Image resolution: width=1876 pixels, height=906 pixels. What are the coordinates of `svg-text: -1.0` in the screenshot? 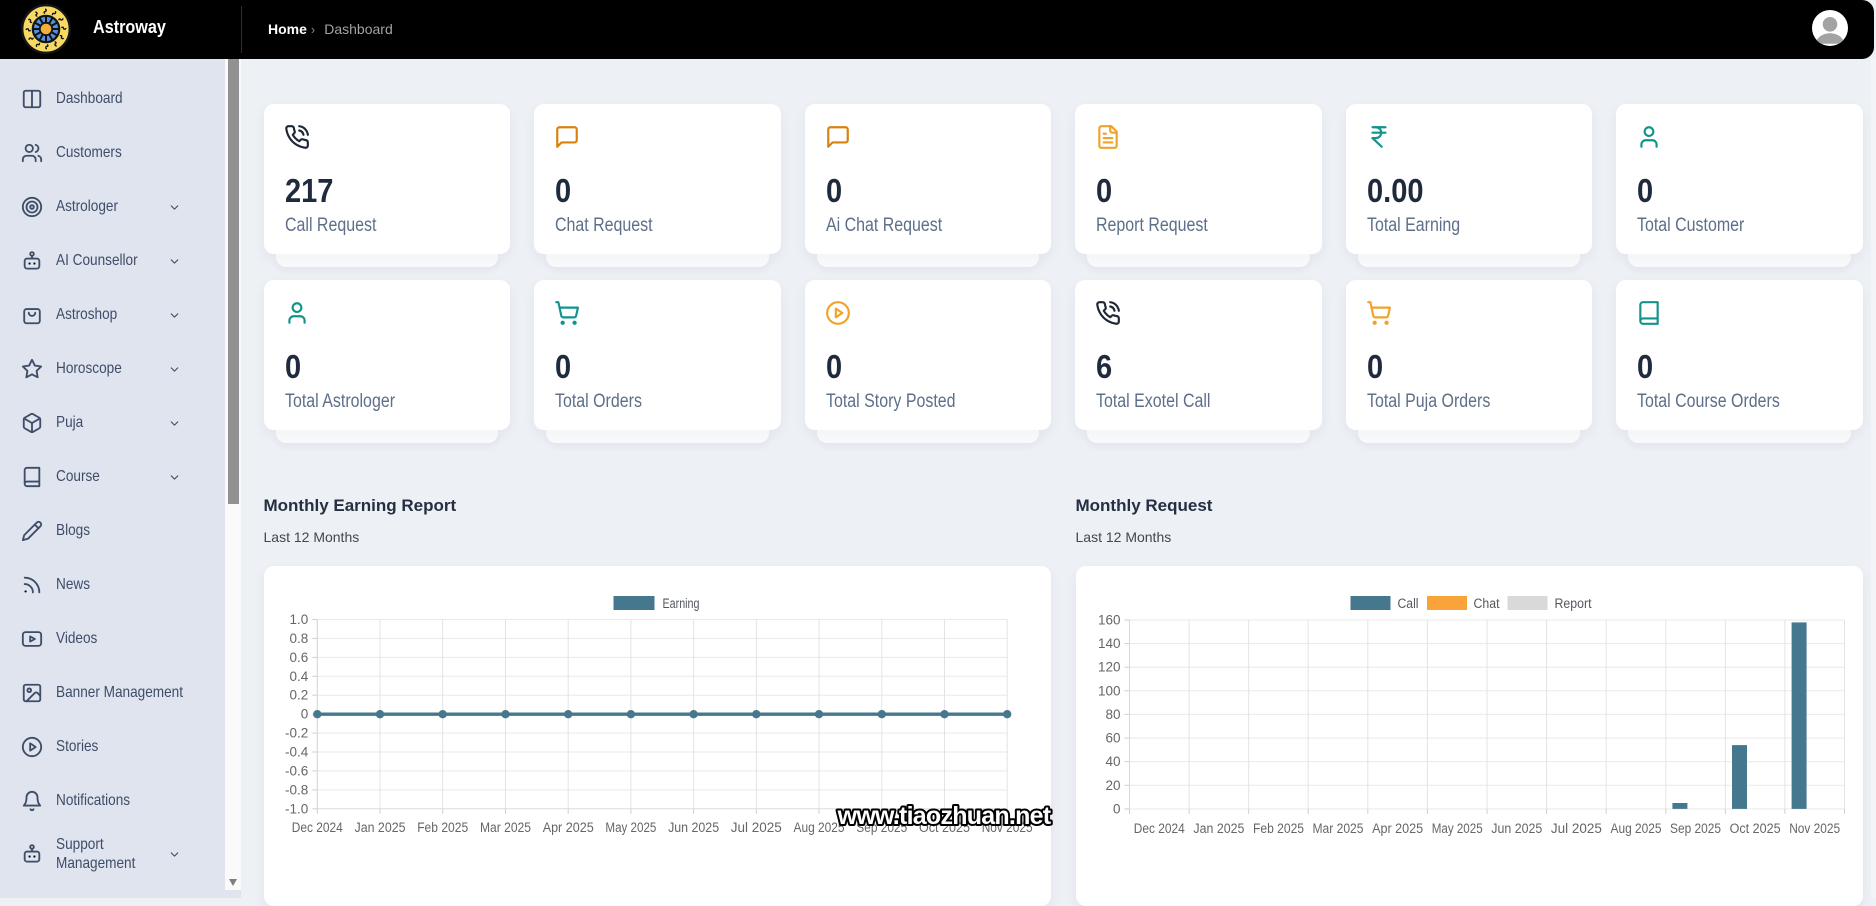 It's located at (296, 808).